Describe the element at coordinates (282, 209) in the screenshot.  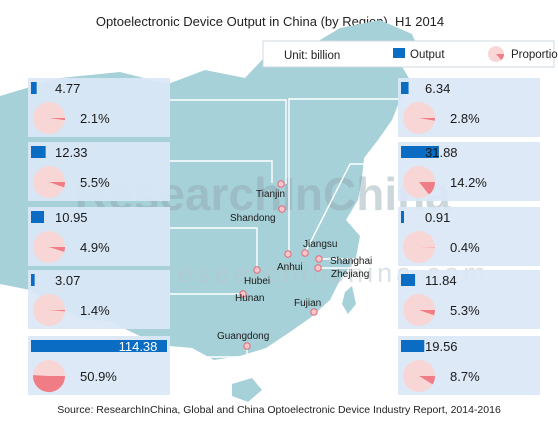
I see `city-marker-shandong` at that location.